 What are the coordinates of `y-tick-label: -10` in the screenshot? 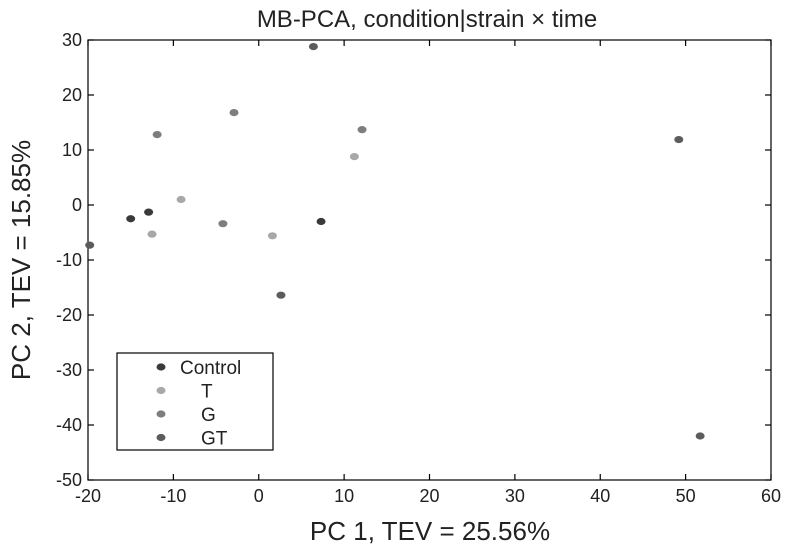 It's located at (69, 260).